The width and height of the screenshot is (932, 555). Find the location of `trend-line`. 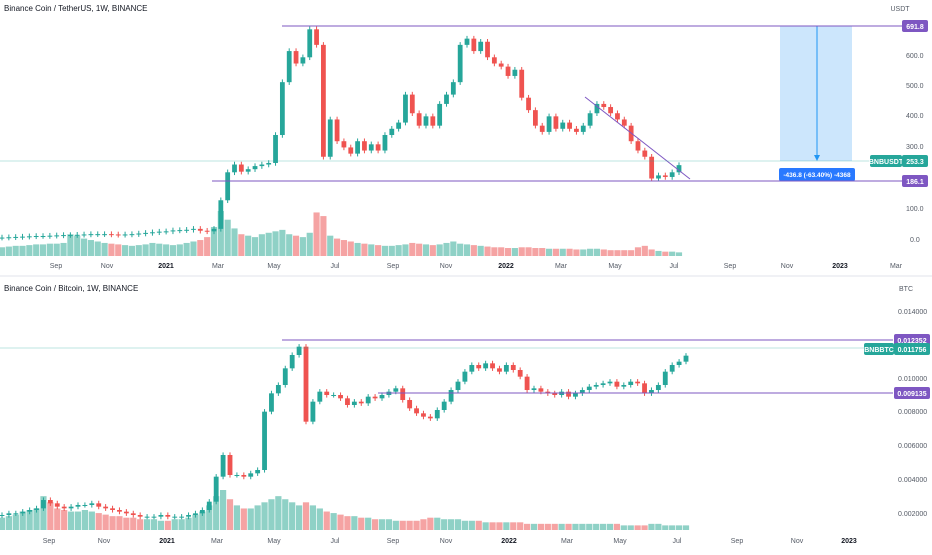

trend-line is located at coordinates (637, 138).